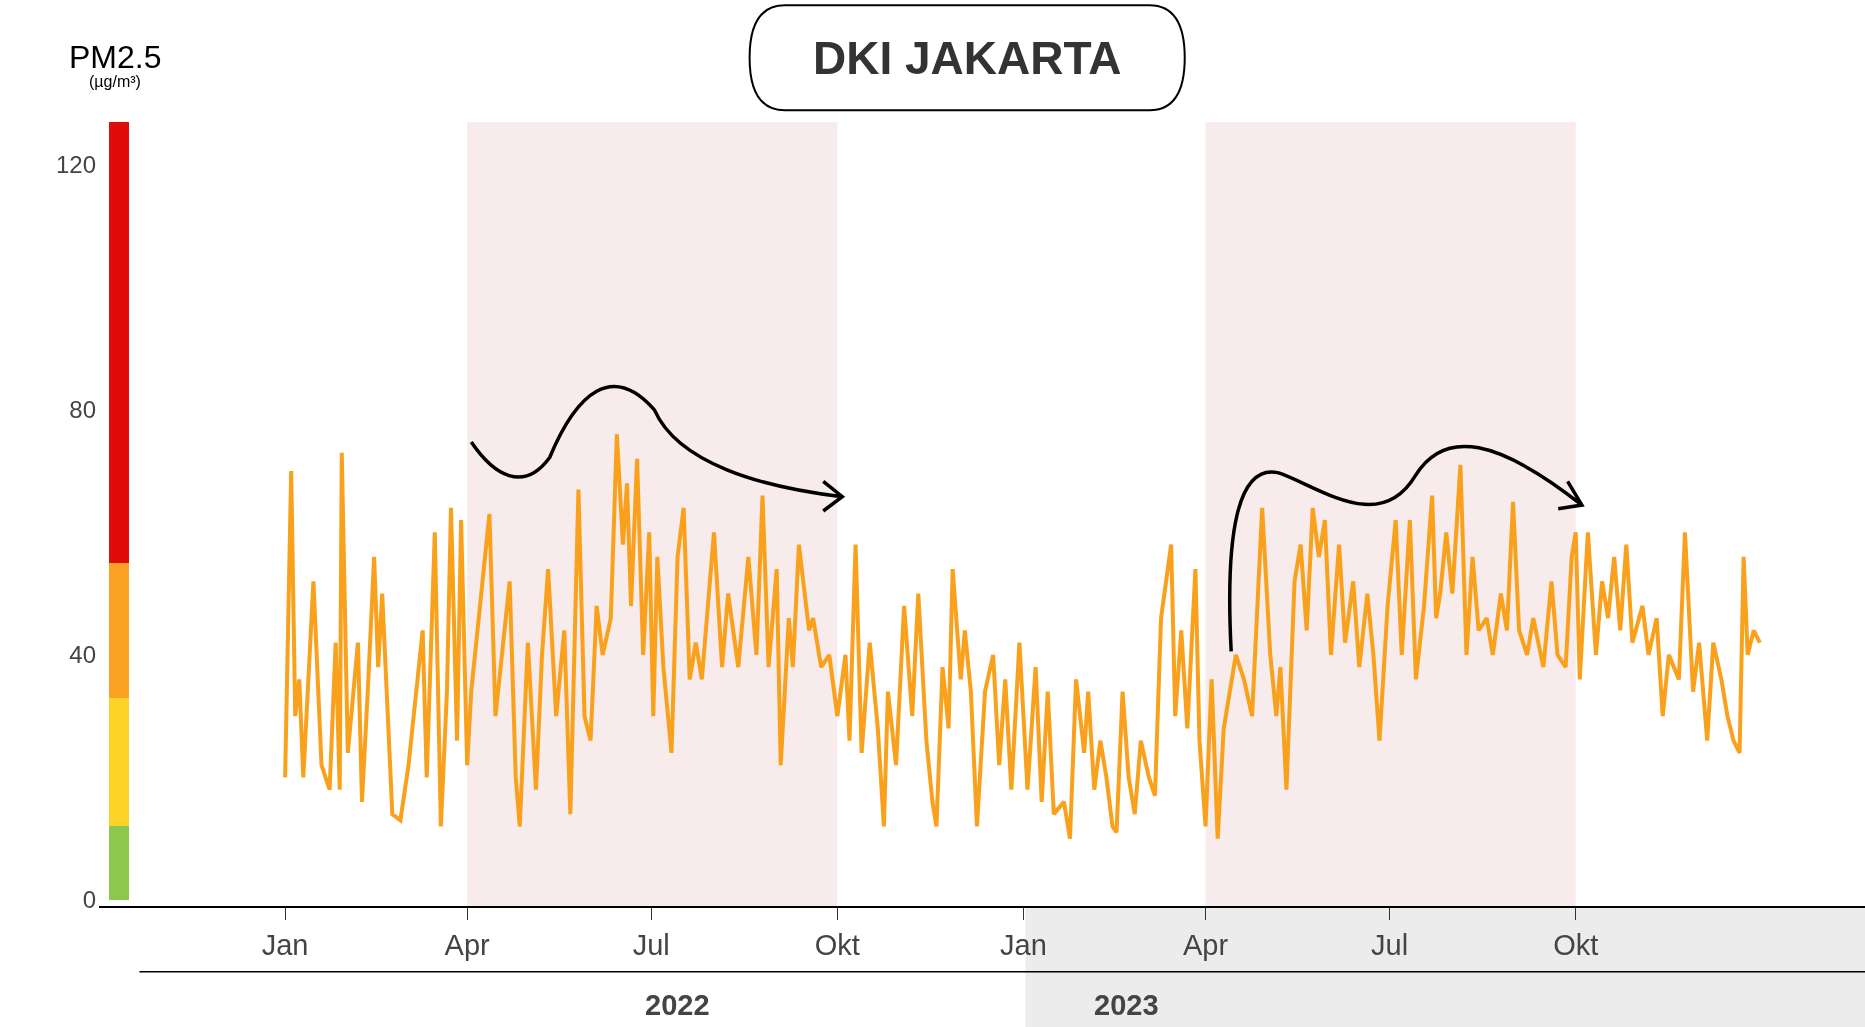 This screenshot has width=1865, height=1027. I want to click on y-axis-title: PM2.5 (µg/m³), so click(115, 64).